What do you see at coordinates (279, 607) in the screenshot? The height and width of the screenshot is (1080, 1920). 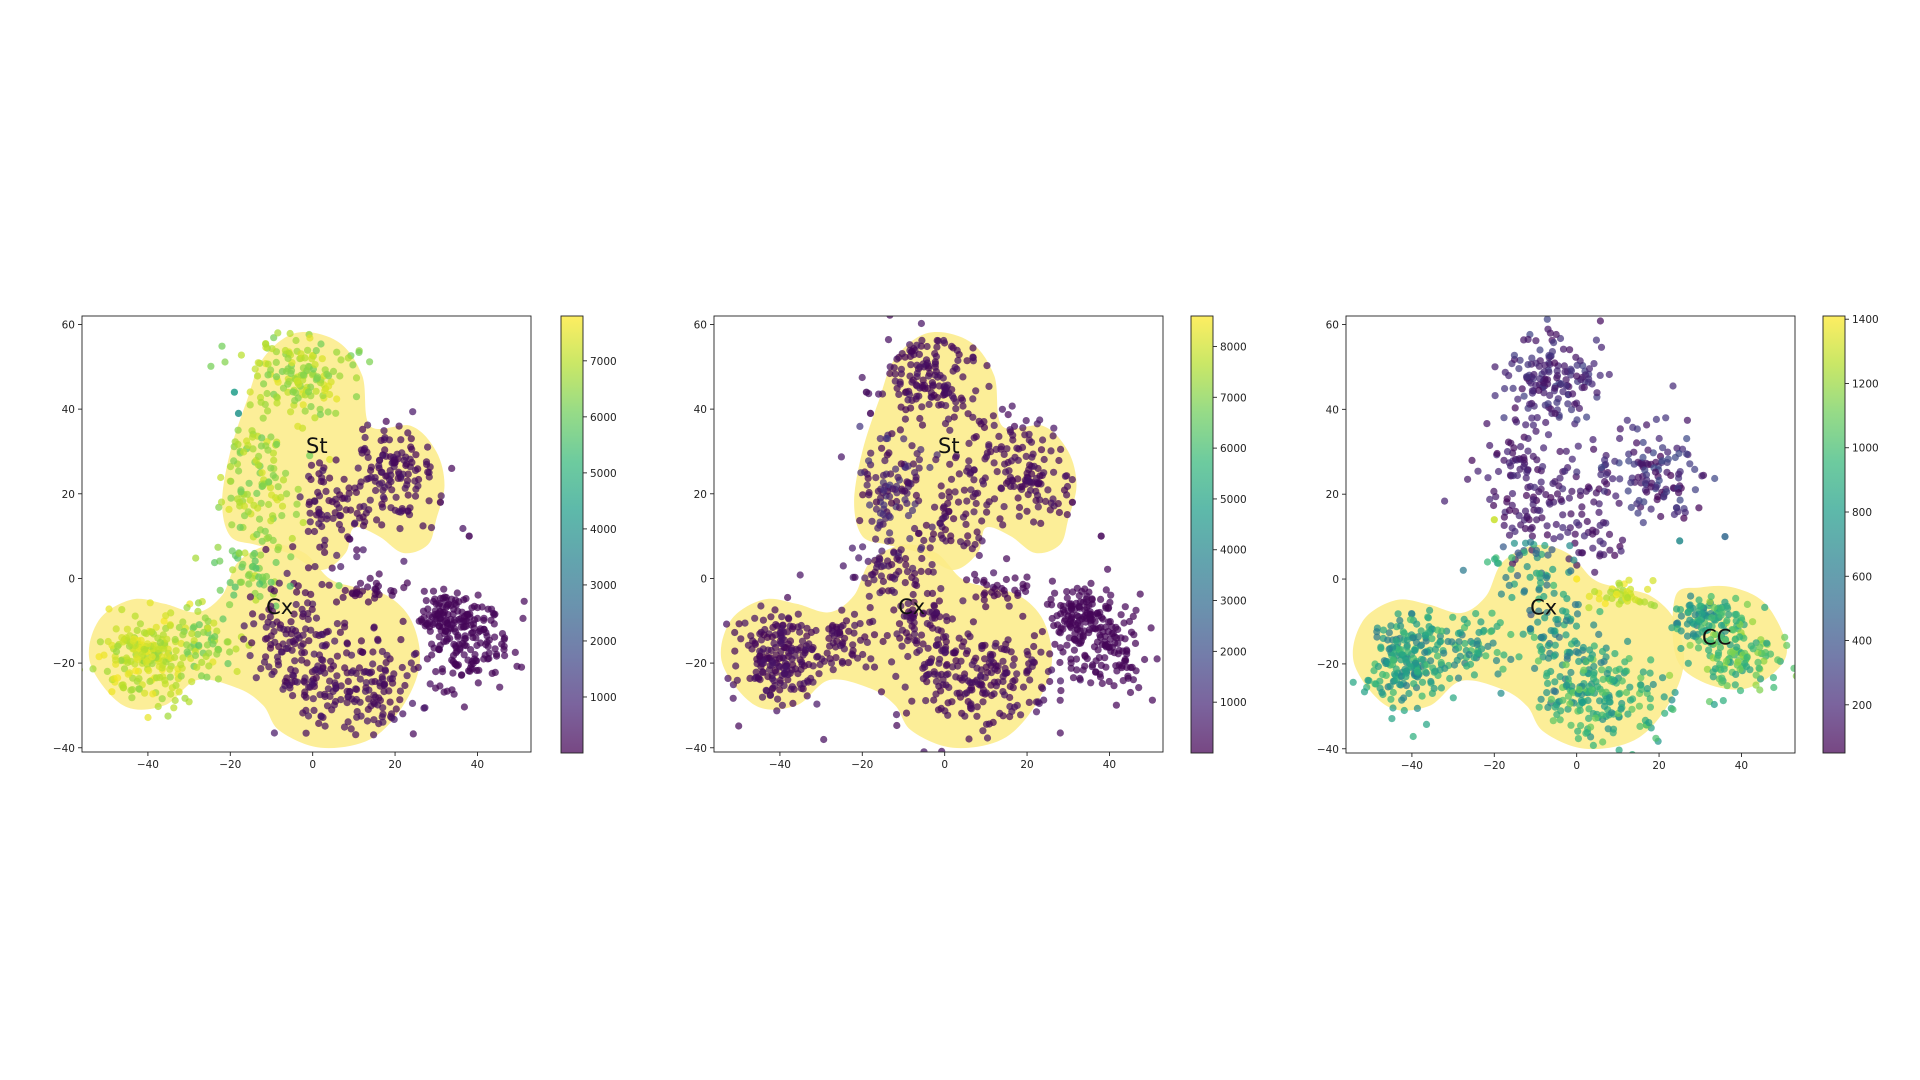 I see `region-label: Cx` at bounding box center [279, 607].